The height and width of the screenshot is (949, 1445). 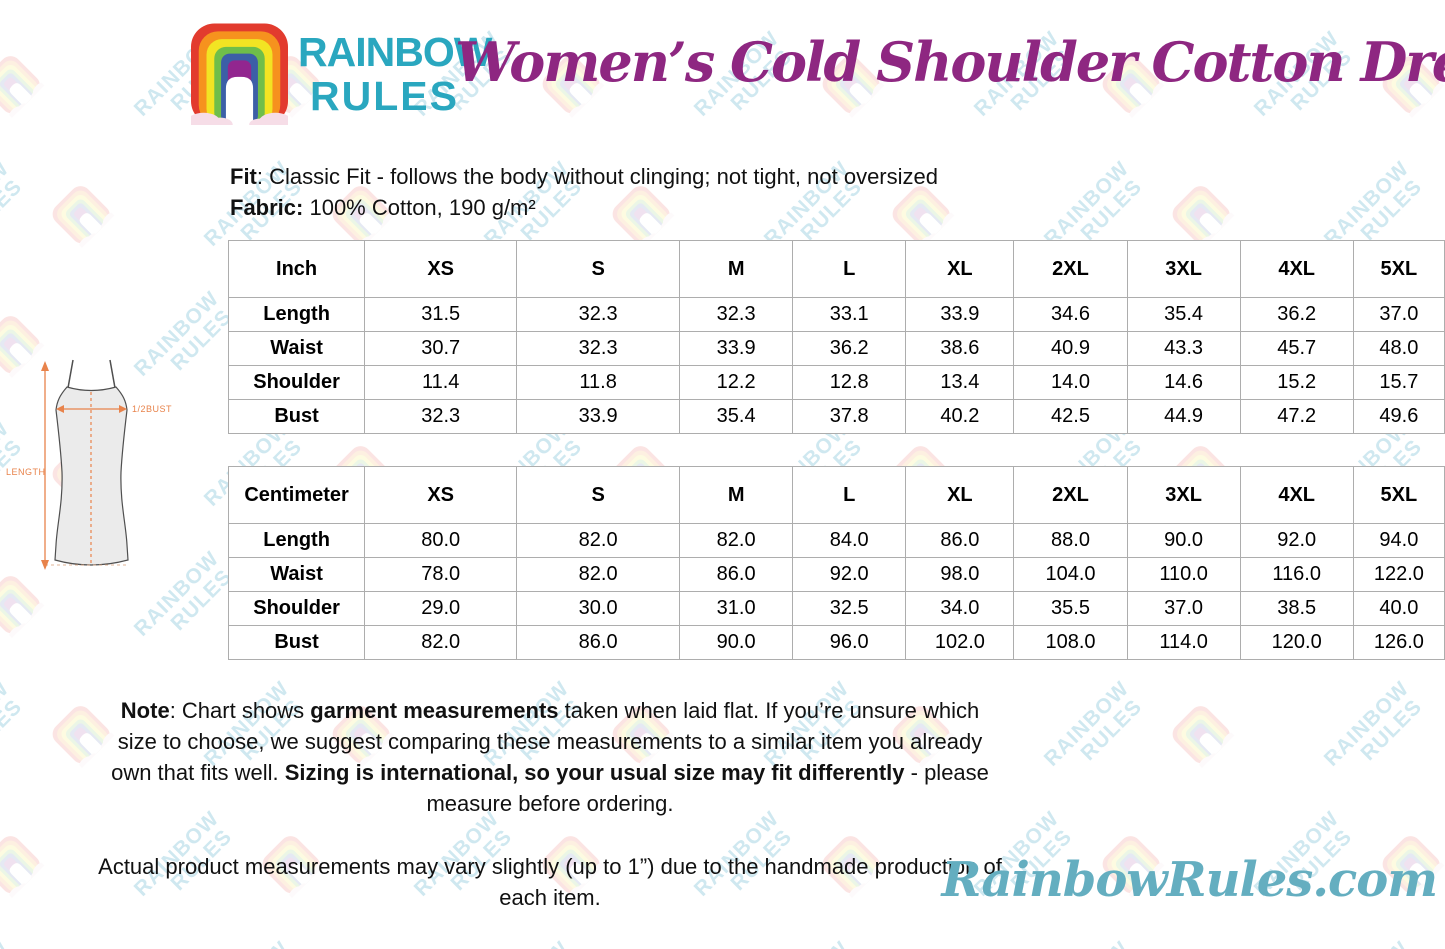 What do you see at coordinates (849, 382) in the screenshot?
I see `measurement-cell: 12.8` at bounding box center [849, 382].